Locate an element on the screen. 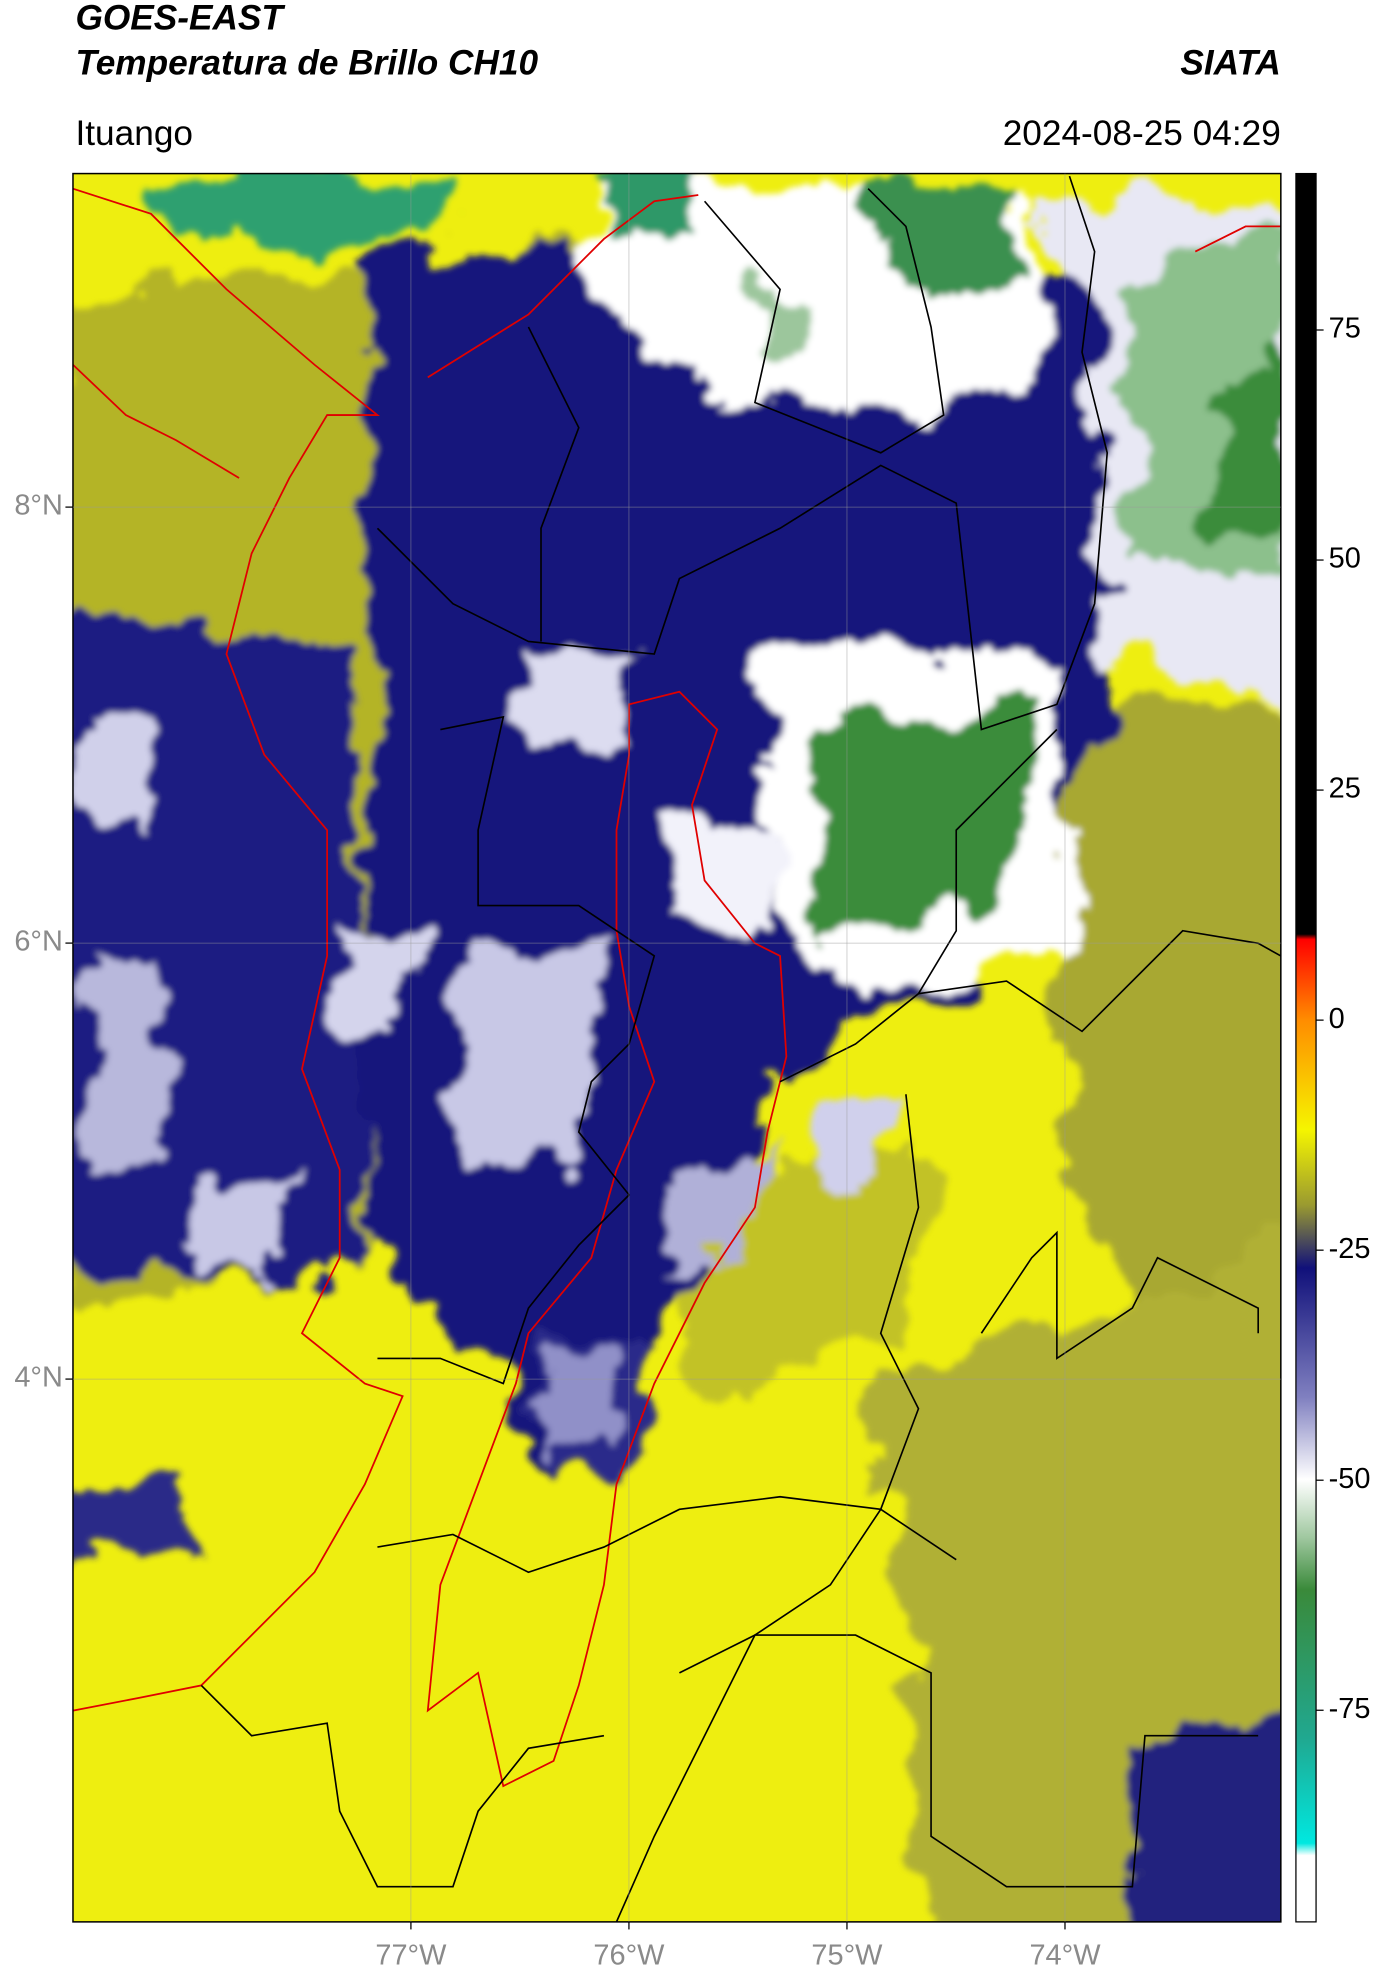 This screenshot has height=1981, width=1384. colorbar-tick-label: 75 is located at coordinates (1345, 329).